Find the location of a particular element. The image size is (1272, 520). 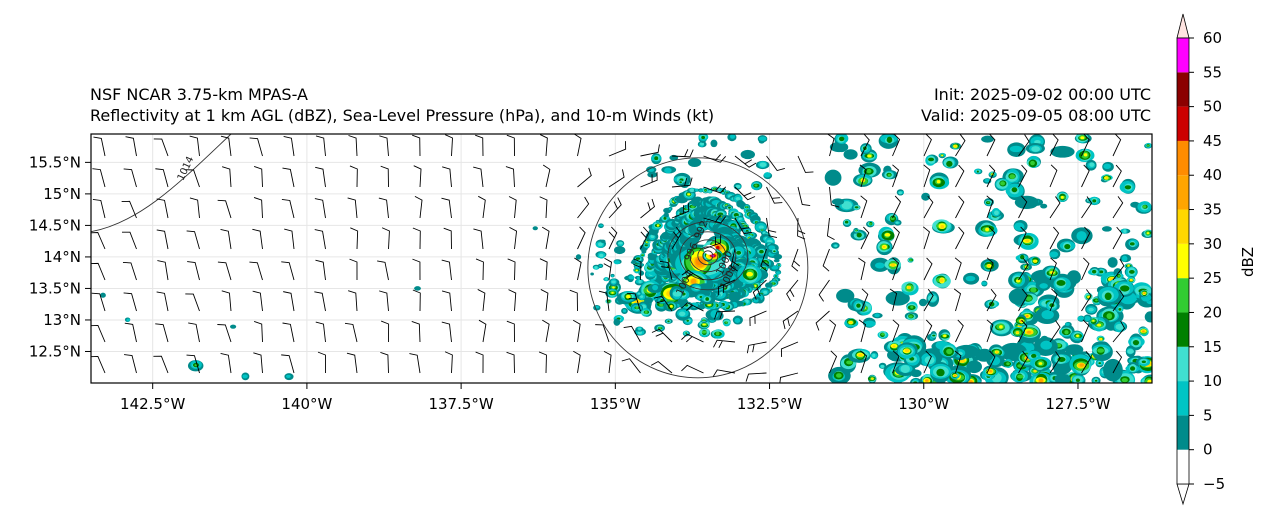

lon-tick-label: 142.5°W is located at coordinates (152, 404).